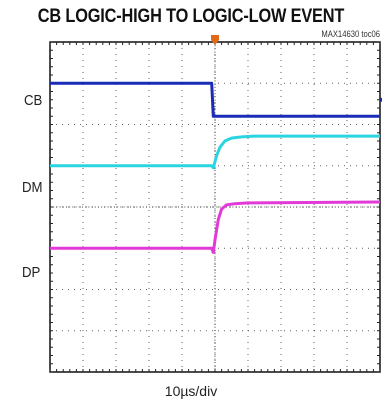  What do you see at coordinates (32, 187) in the screenshot?
I see `channel-label-dm: DM` at bounding box center [32, 187].